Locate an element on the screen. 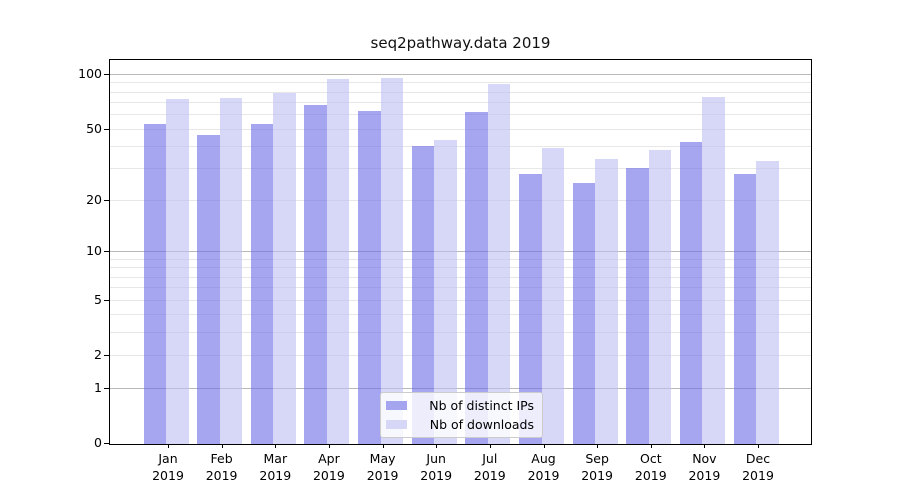 The width and height of the screenshot is (900, 500). x-tick-label: Jan 2019 is located at coordinates (168, 467).